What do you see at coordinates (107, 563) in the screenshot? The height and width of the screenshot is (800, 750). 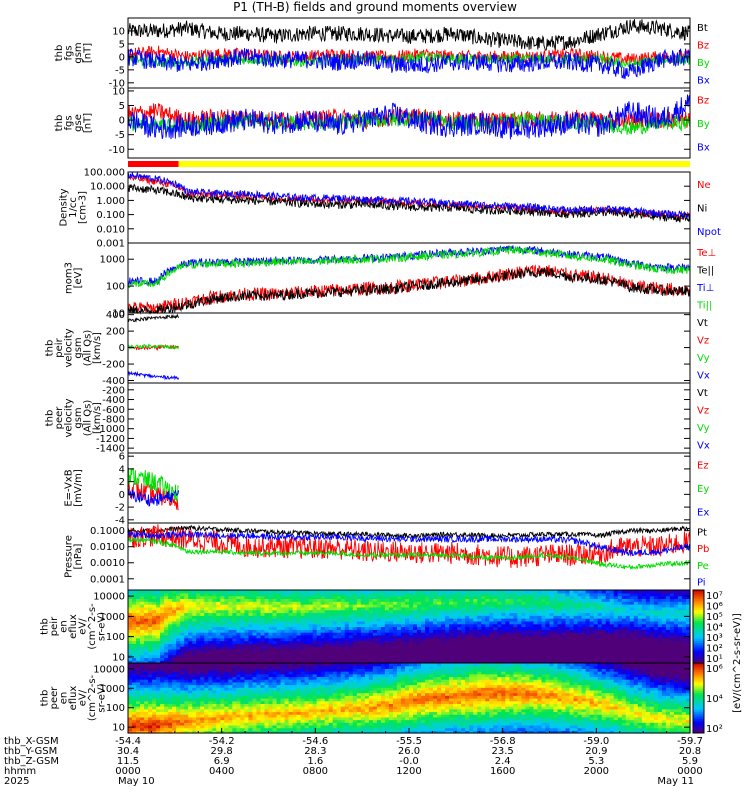 I see `y-tick-label: 0.0010` at bounding box center [107, 563].